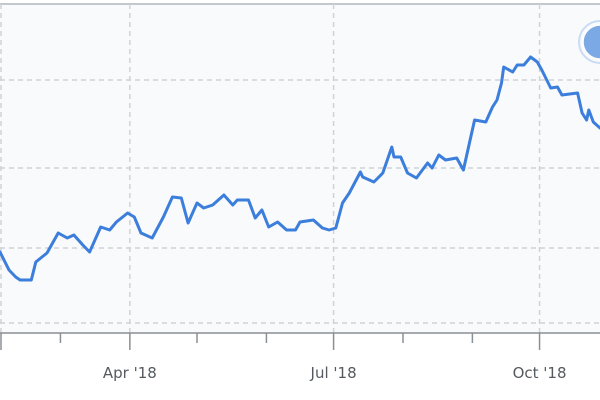  Describe the element at coordinates (540, 373) in the screenshot. I see `x-tick-label: Oct '18` at that location.